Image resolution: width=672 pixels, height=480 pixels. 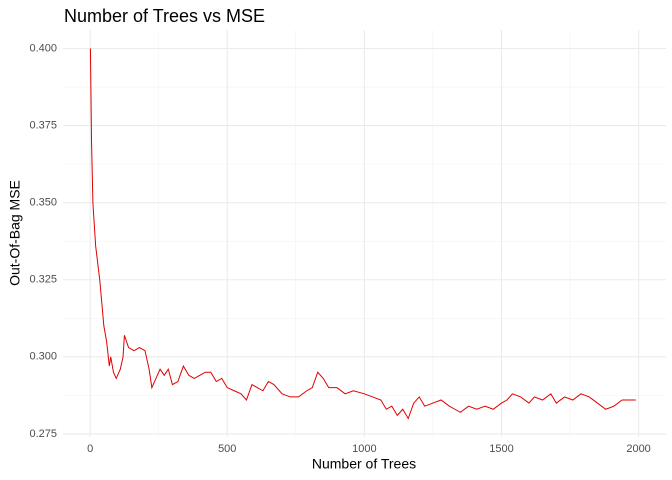 What do you see at coordinates (43, 280) in the screenshot?
I see `y-tick-label: 0.325` at bounding box center [43, 280].